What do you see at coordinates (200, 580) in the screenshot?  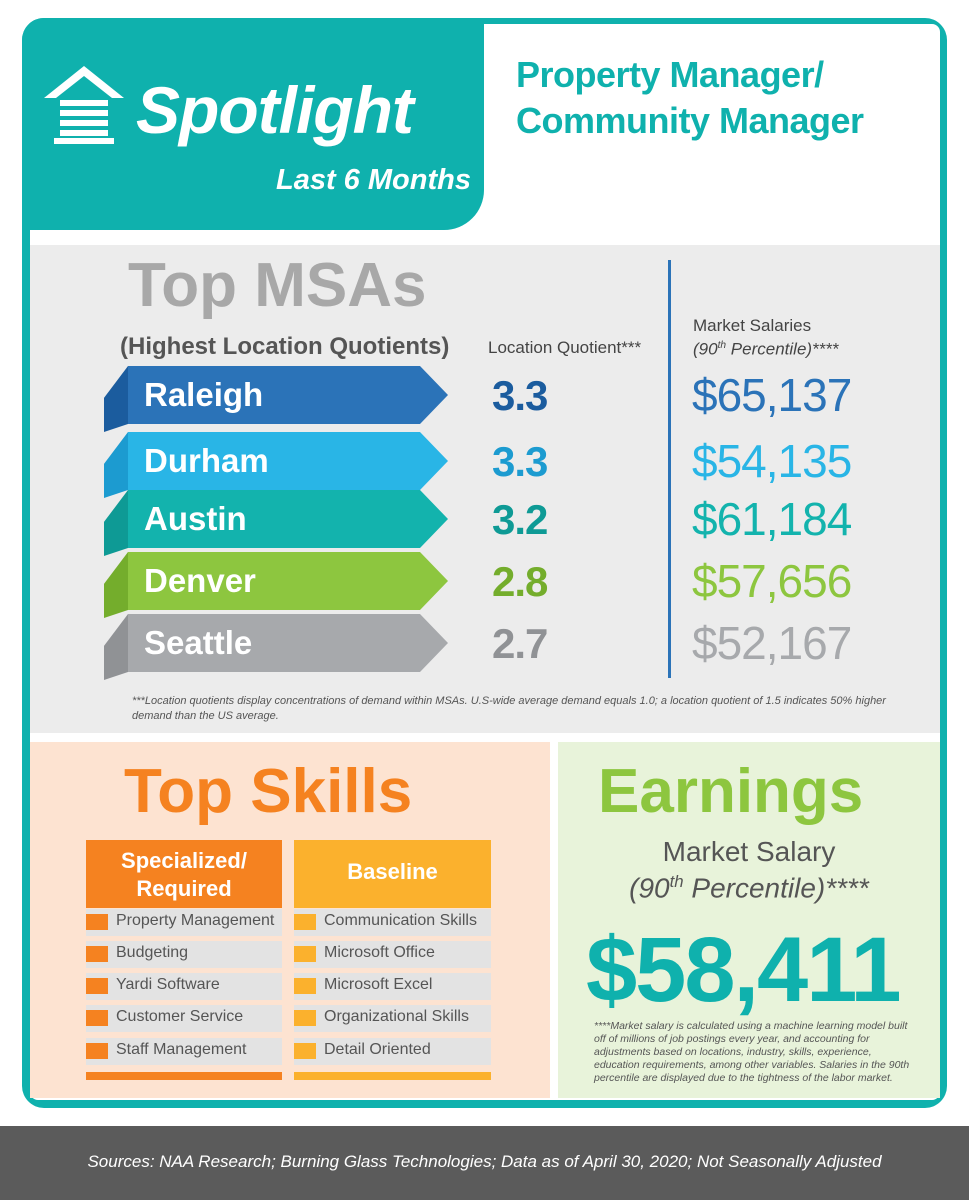 I see `msa-city: Denver` at bounding box center [200, 580].